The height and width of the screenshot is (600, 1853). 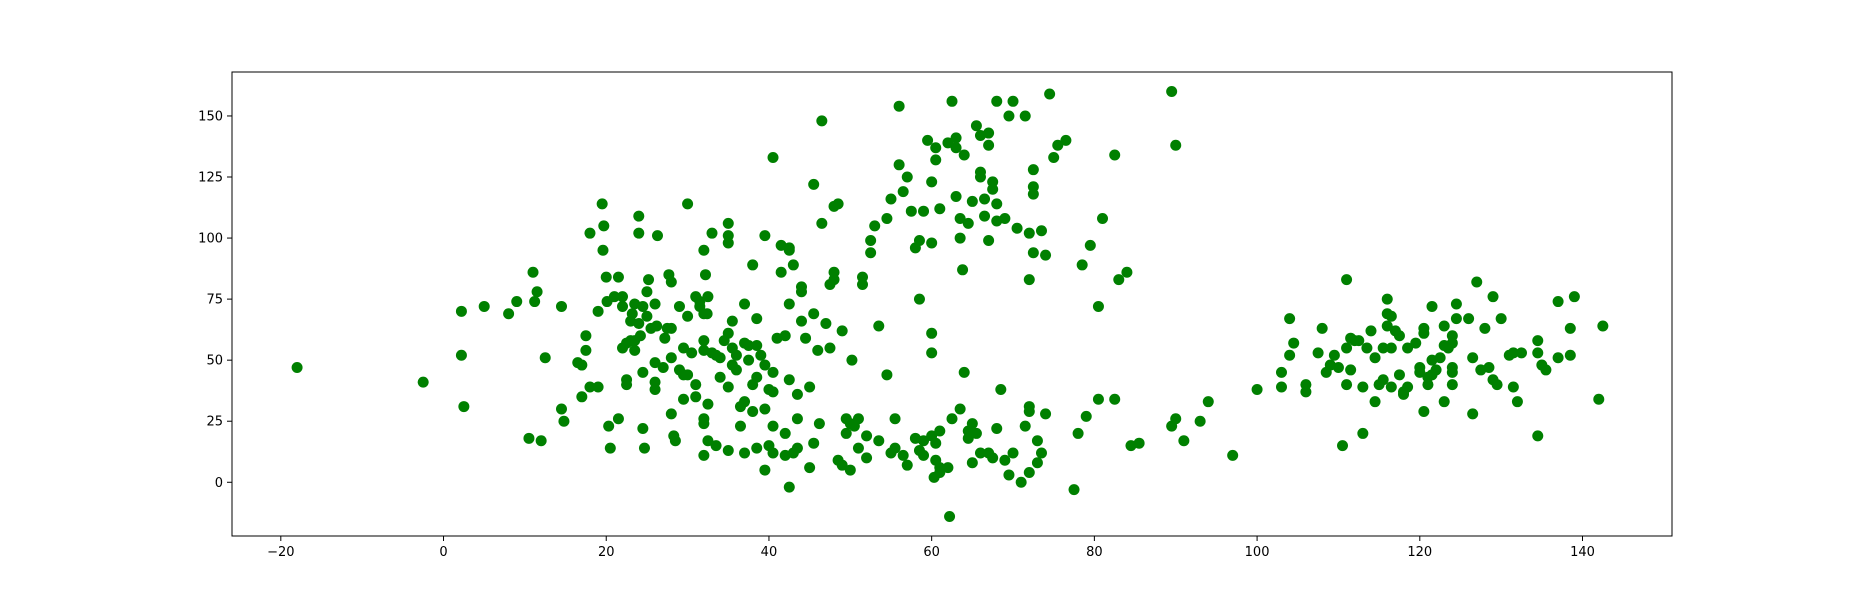 I want to click on y-axis: 0 25 50 75 100 125 150, so click(x=215, y=300).